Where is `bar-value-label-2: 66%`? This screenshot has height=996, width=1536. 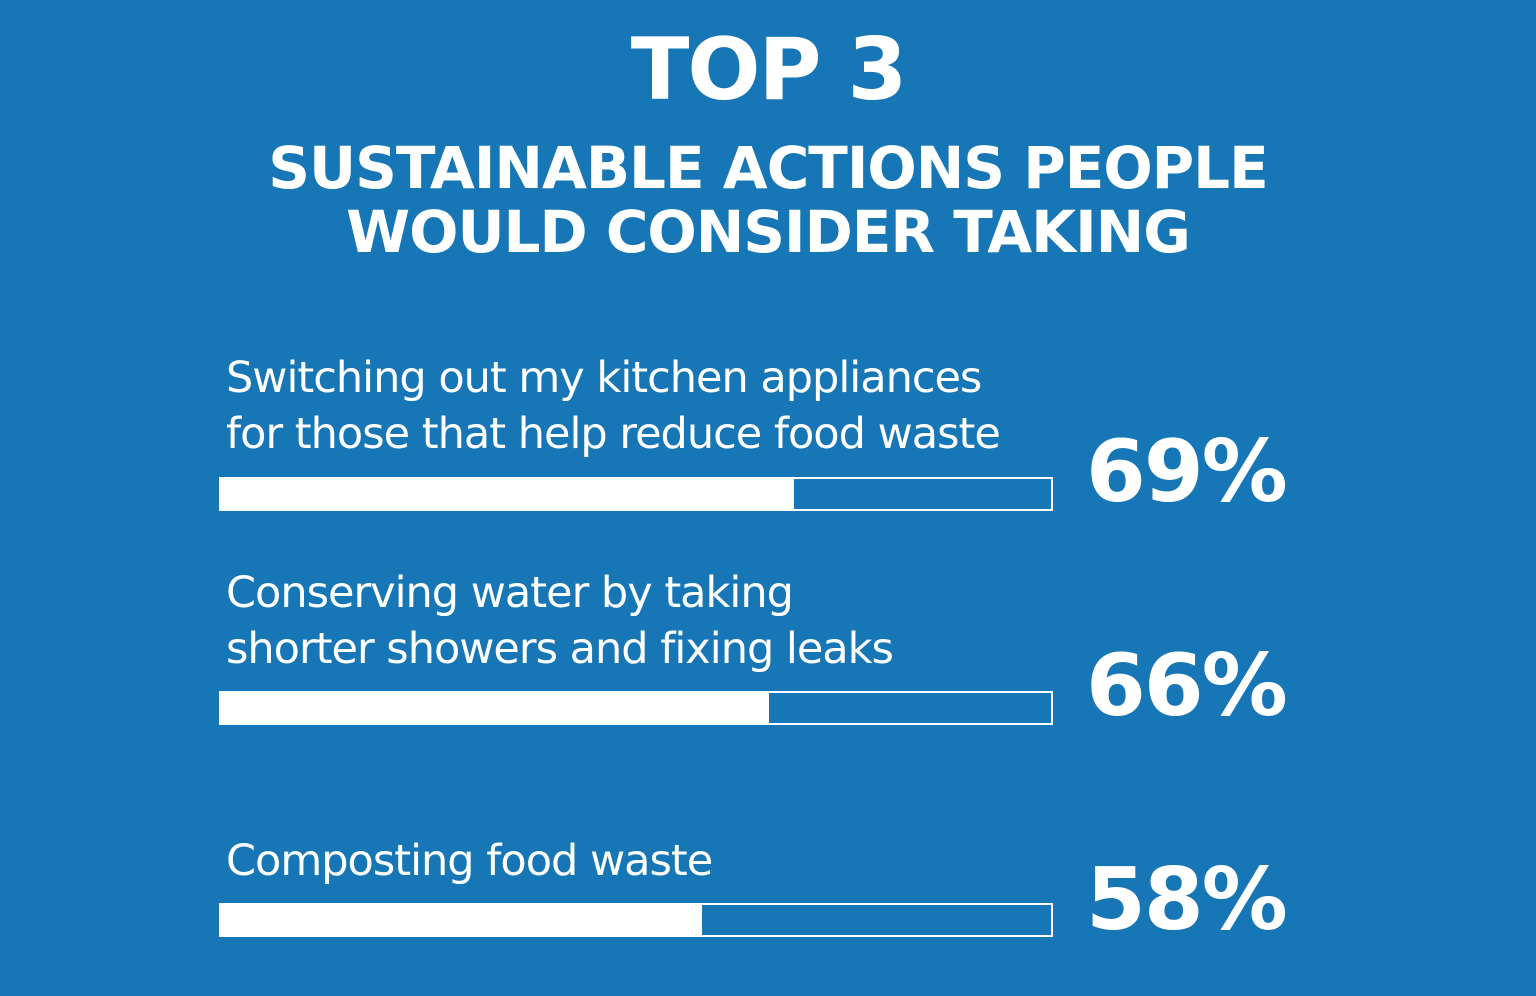
bar-value-label-2: 66% is located at coordinates (1187, 686).